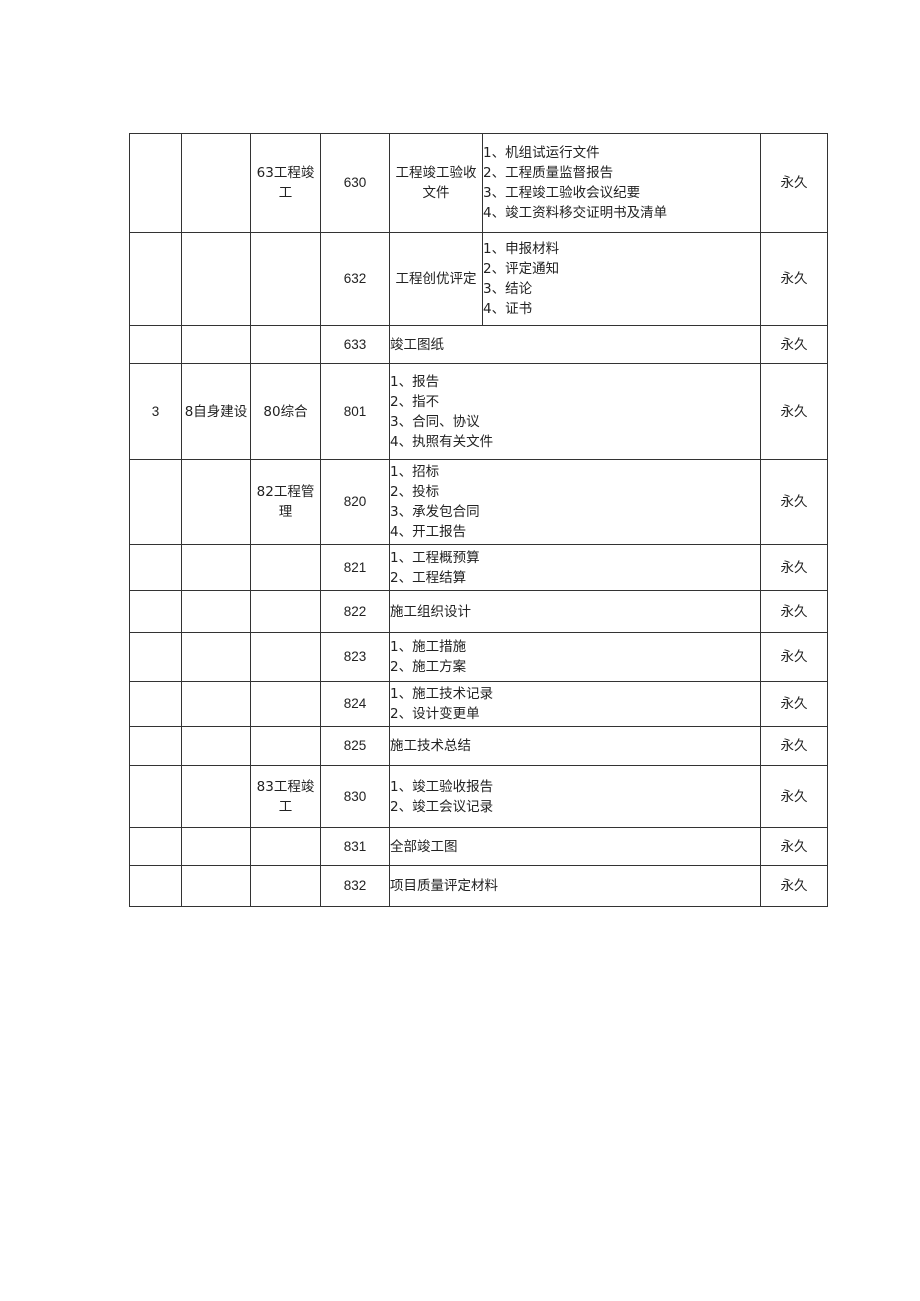 The height and width of the screenshot is (1301, 920). Describe the element at coordinates (285, 796) in the screenshot. I see `subcategory-cell: 83工程竣工` at that location.